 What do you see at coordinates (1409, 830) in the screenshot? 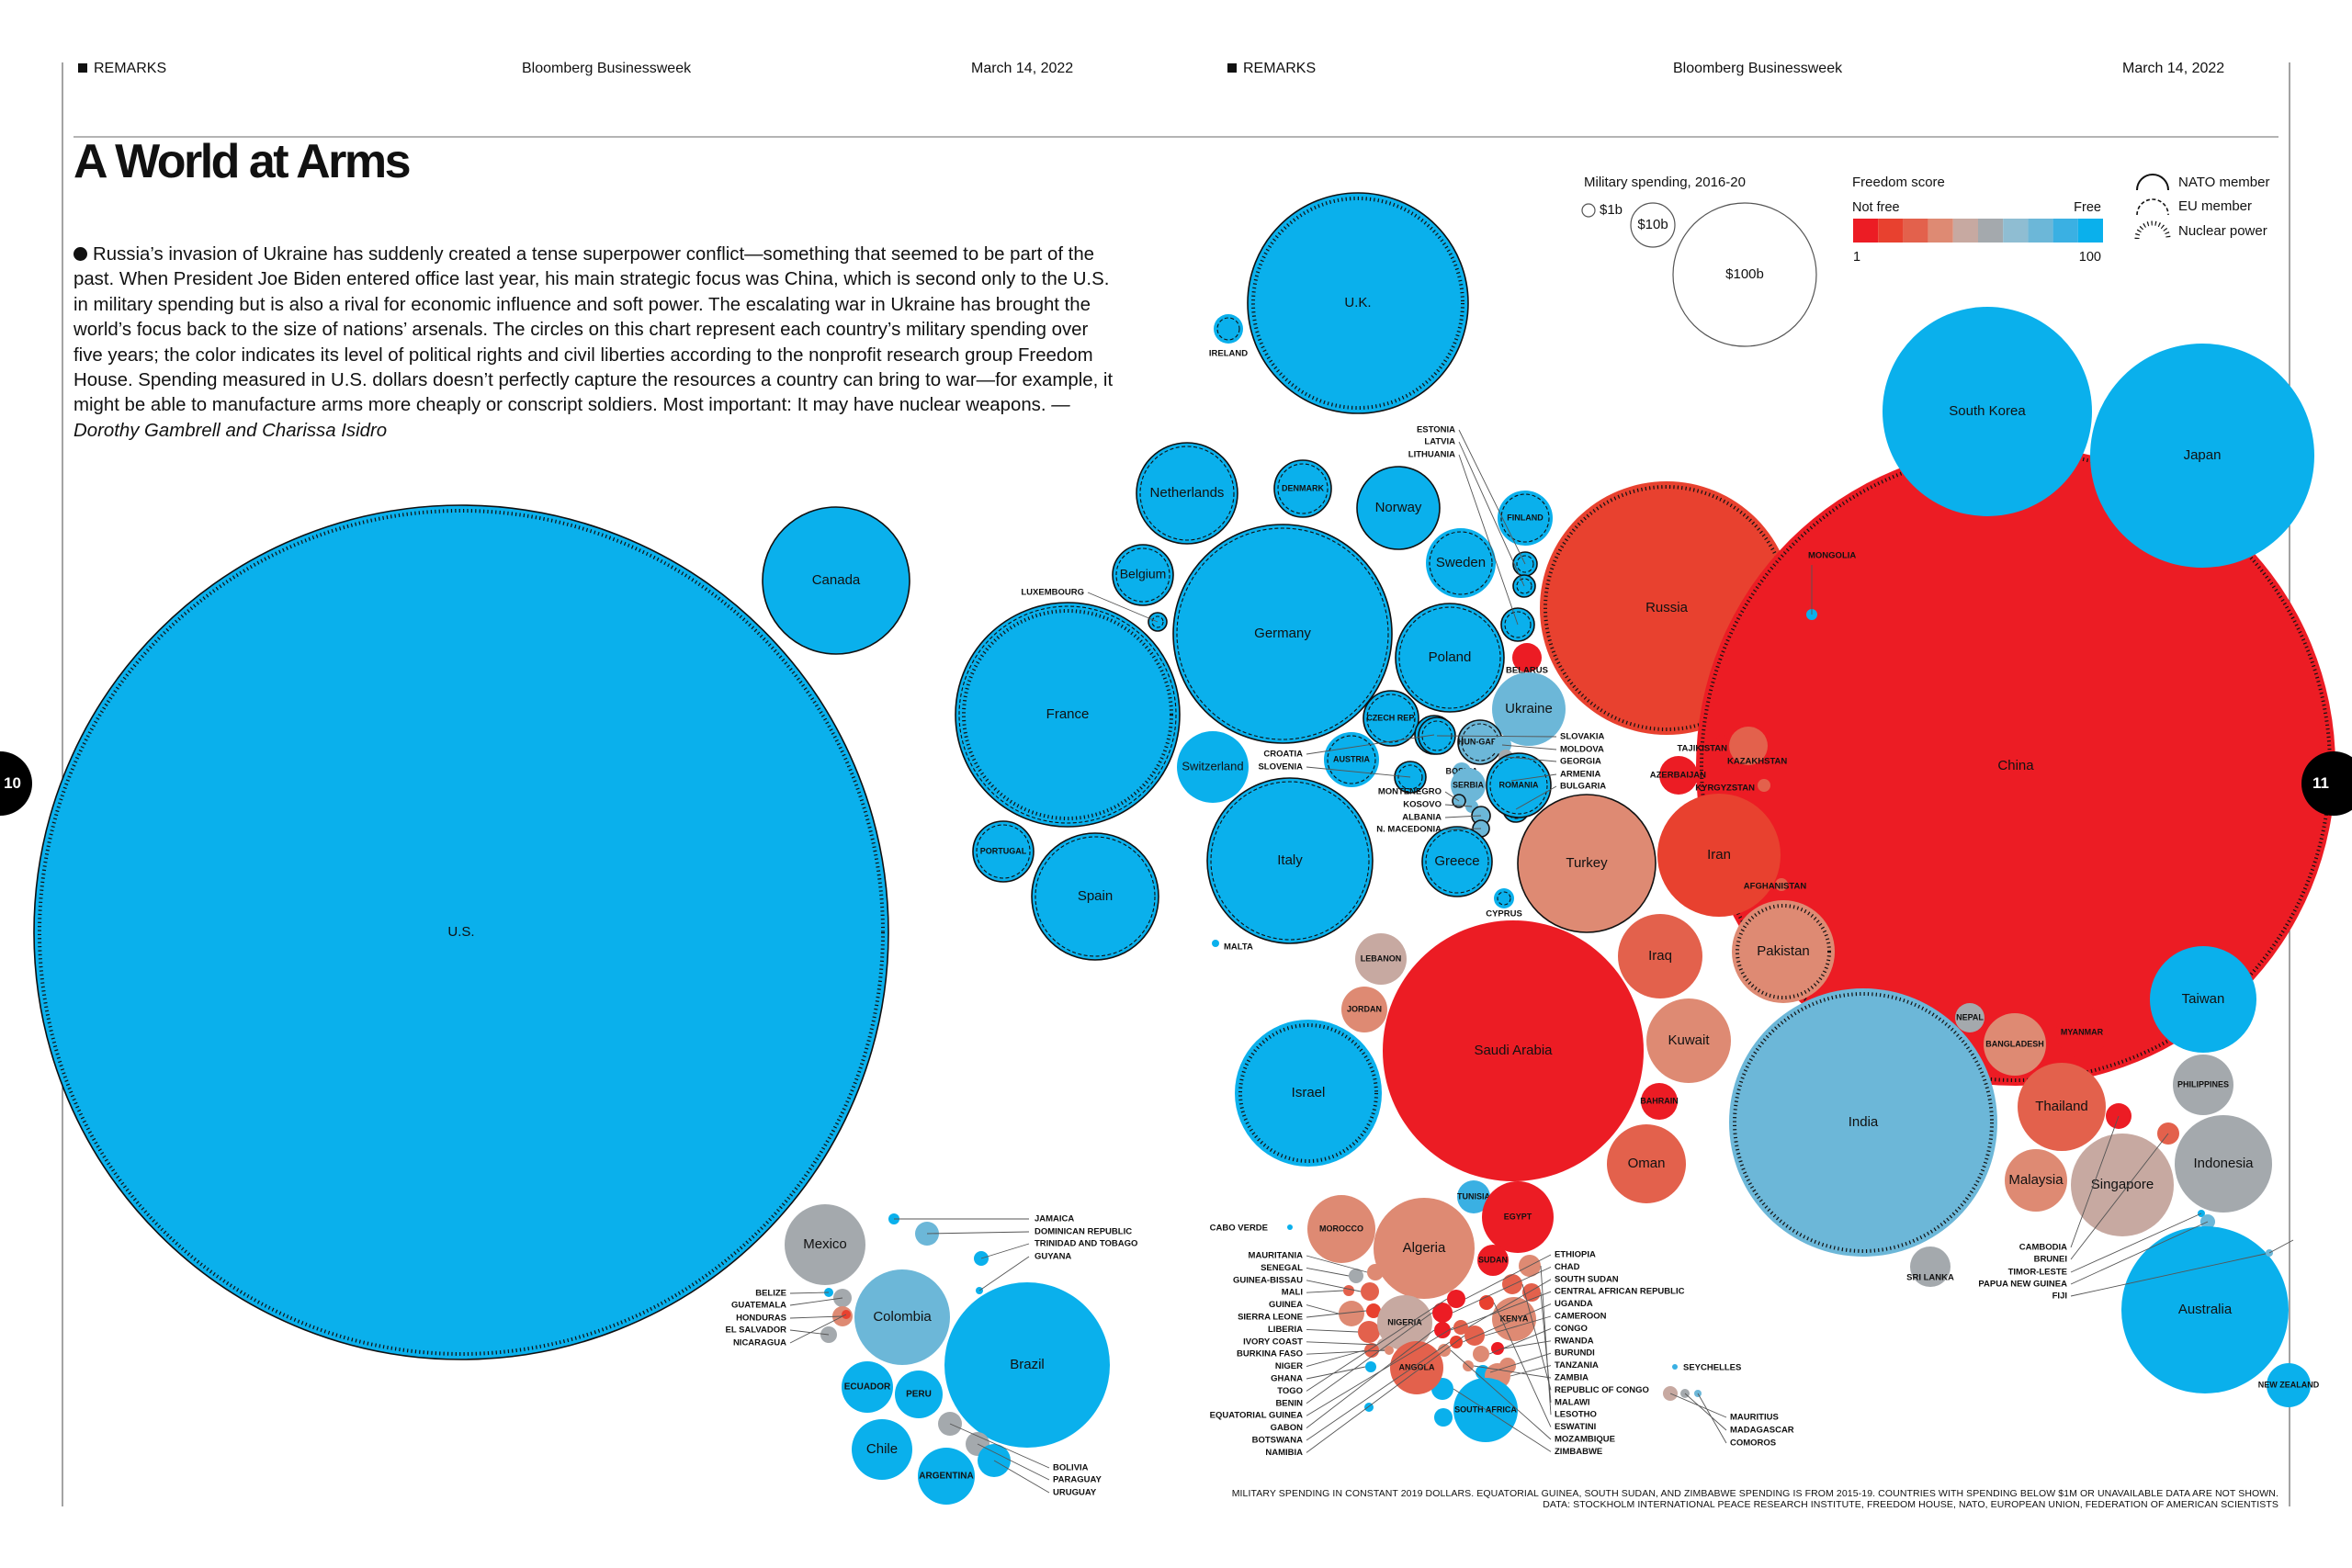
I see `label-n-macedonia: N. MACEDONIA` at bounding box center [1409, 830].